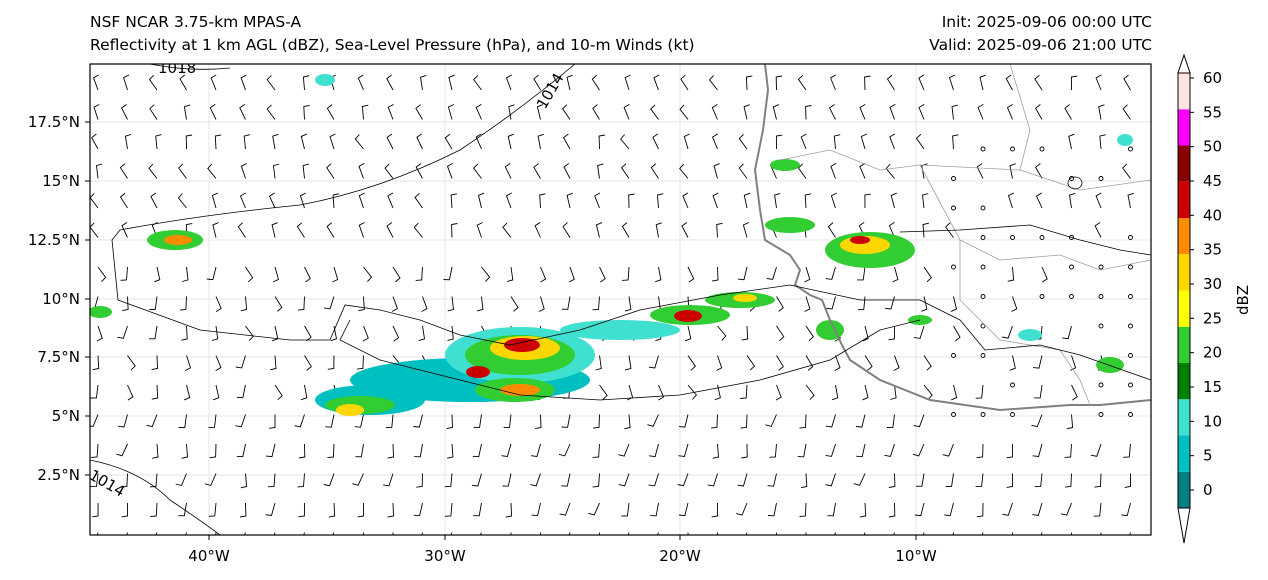  I want to click on latitude-axis: 17.5°N 15°N 12.5°N 10°N 7.5°N 5°N 2.5°N, so click(59, 298).